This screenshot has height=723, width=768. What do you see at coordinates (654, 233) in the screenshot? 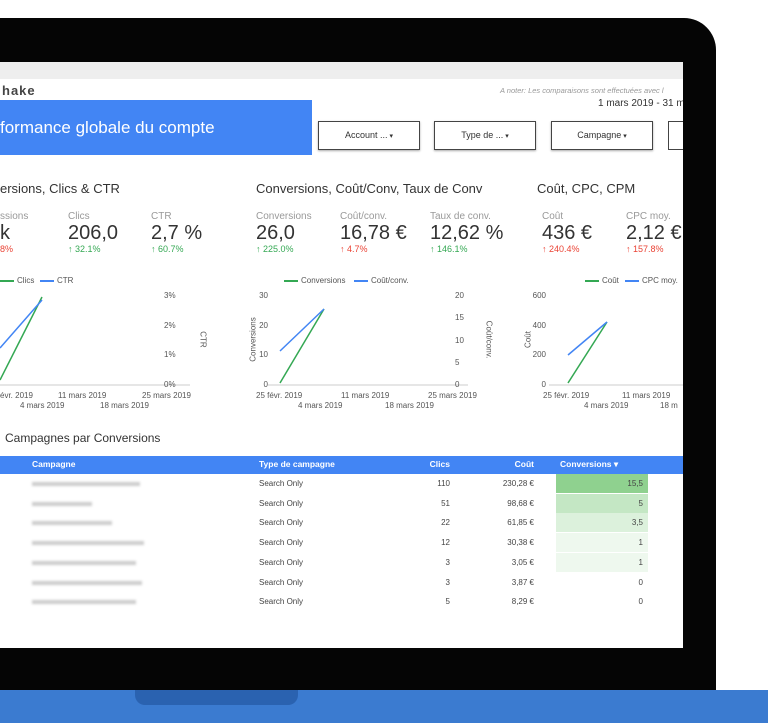
I see `metric-value: 2,12 €` at bounding box center [654, 233].